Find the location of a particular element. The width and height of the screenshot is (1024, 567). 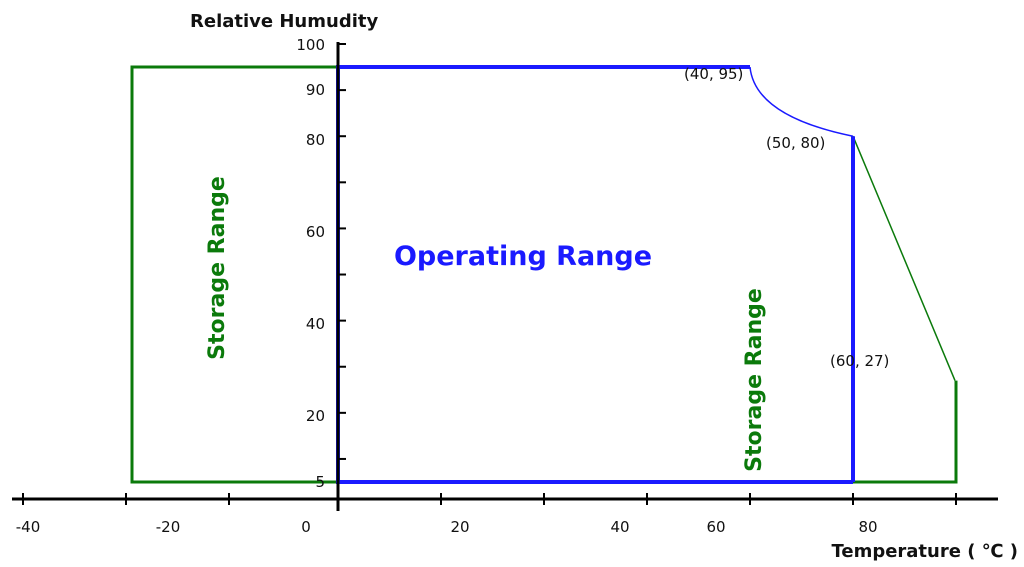

y-tick-label: 80 is located at coordinates (315, 140).